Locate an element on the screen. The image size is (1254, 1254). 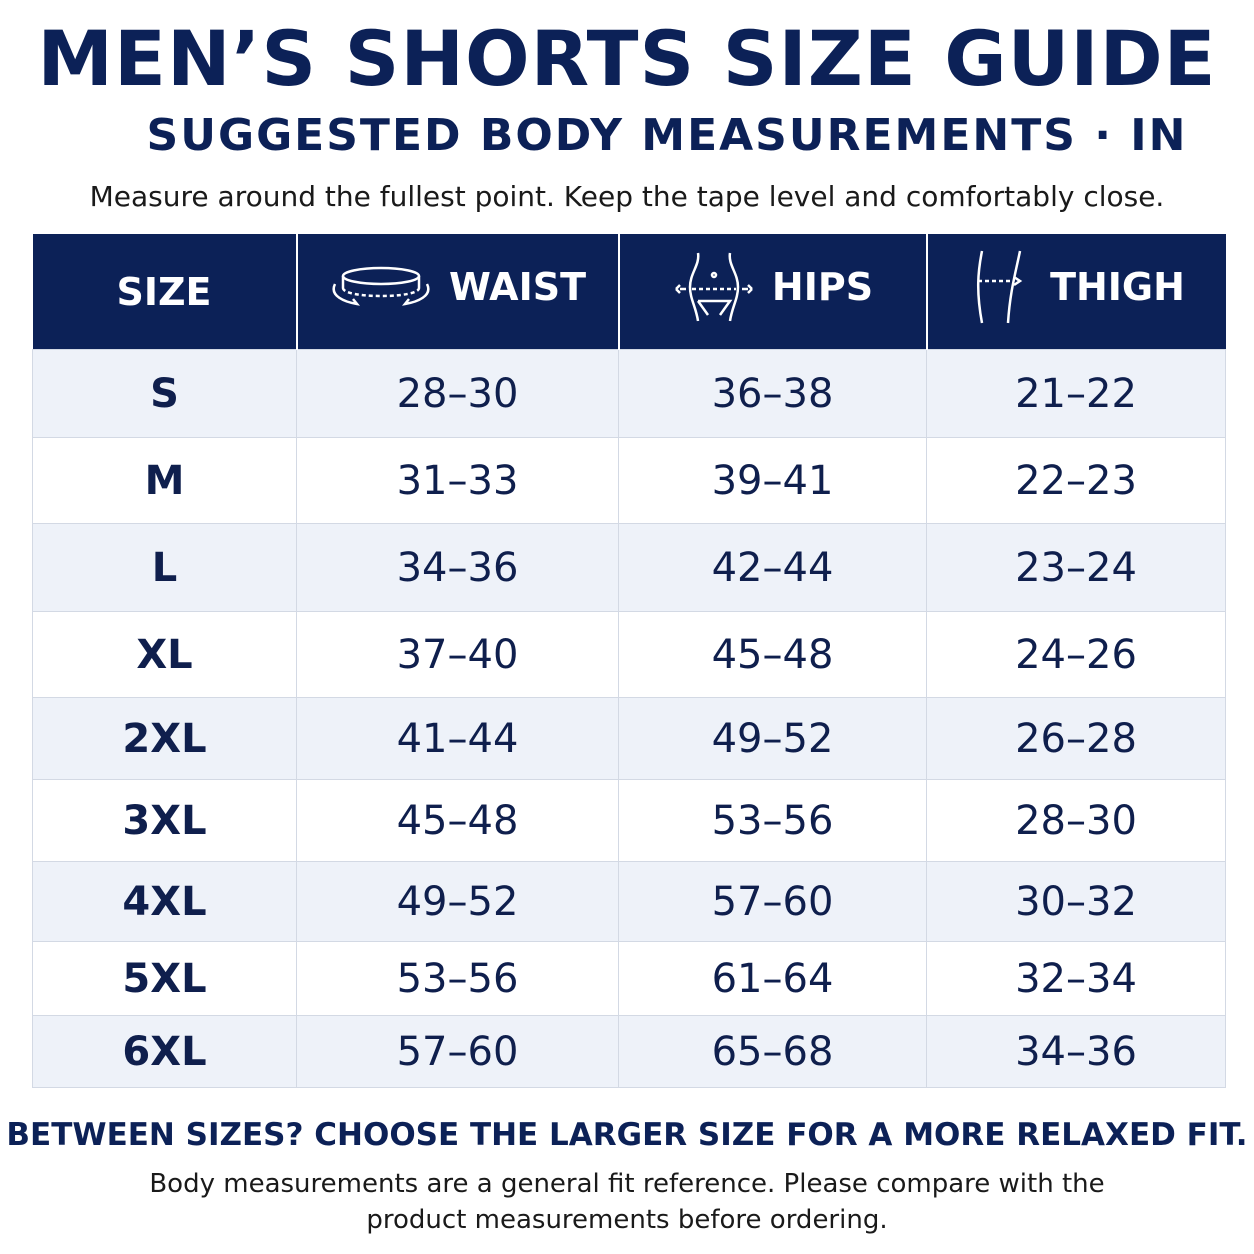
size-cell: 3XL is located at coordinates (164, 820).